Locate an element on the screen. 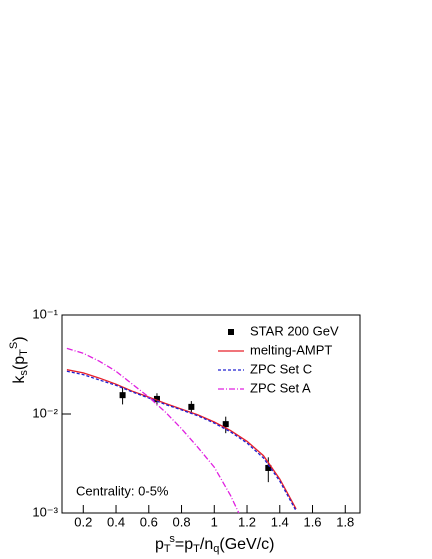 The image size is (432, 559). y-axis-label-part: ) is located at coordinates (19, 338).